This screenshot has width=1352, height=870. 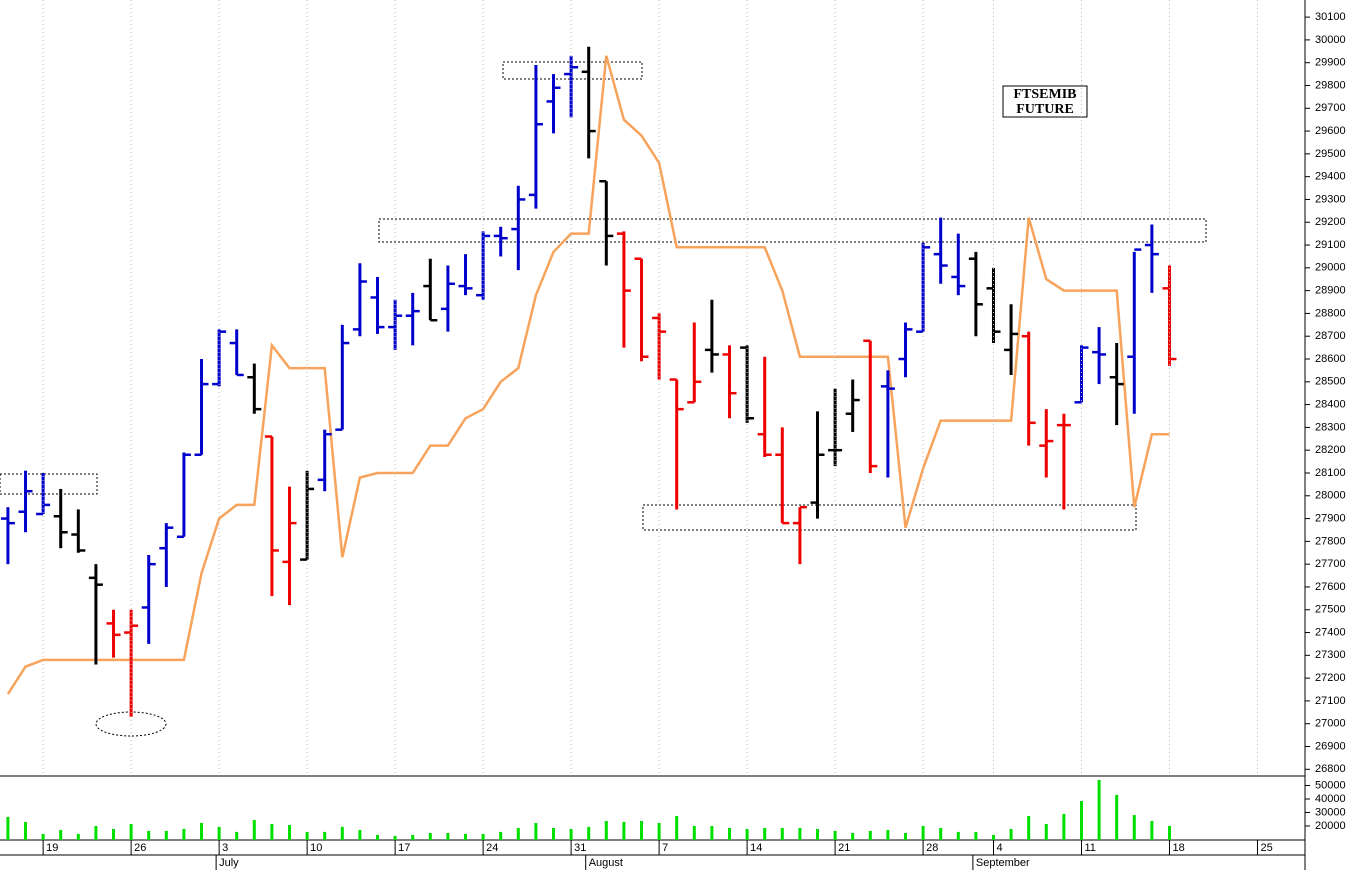 I want to click on y-tick-label: 26800, so click(x=1330, y=769).